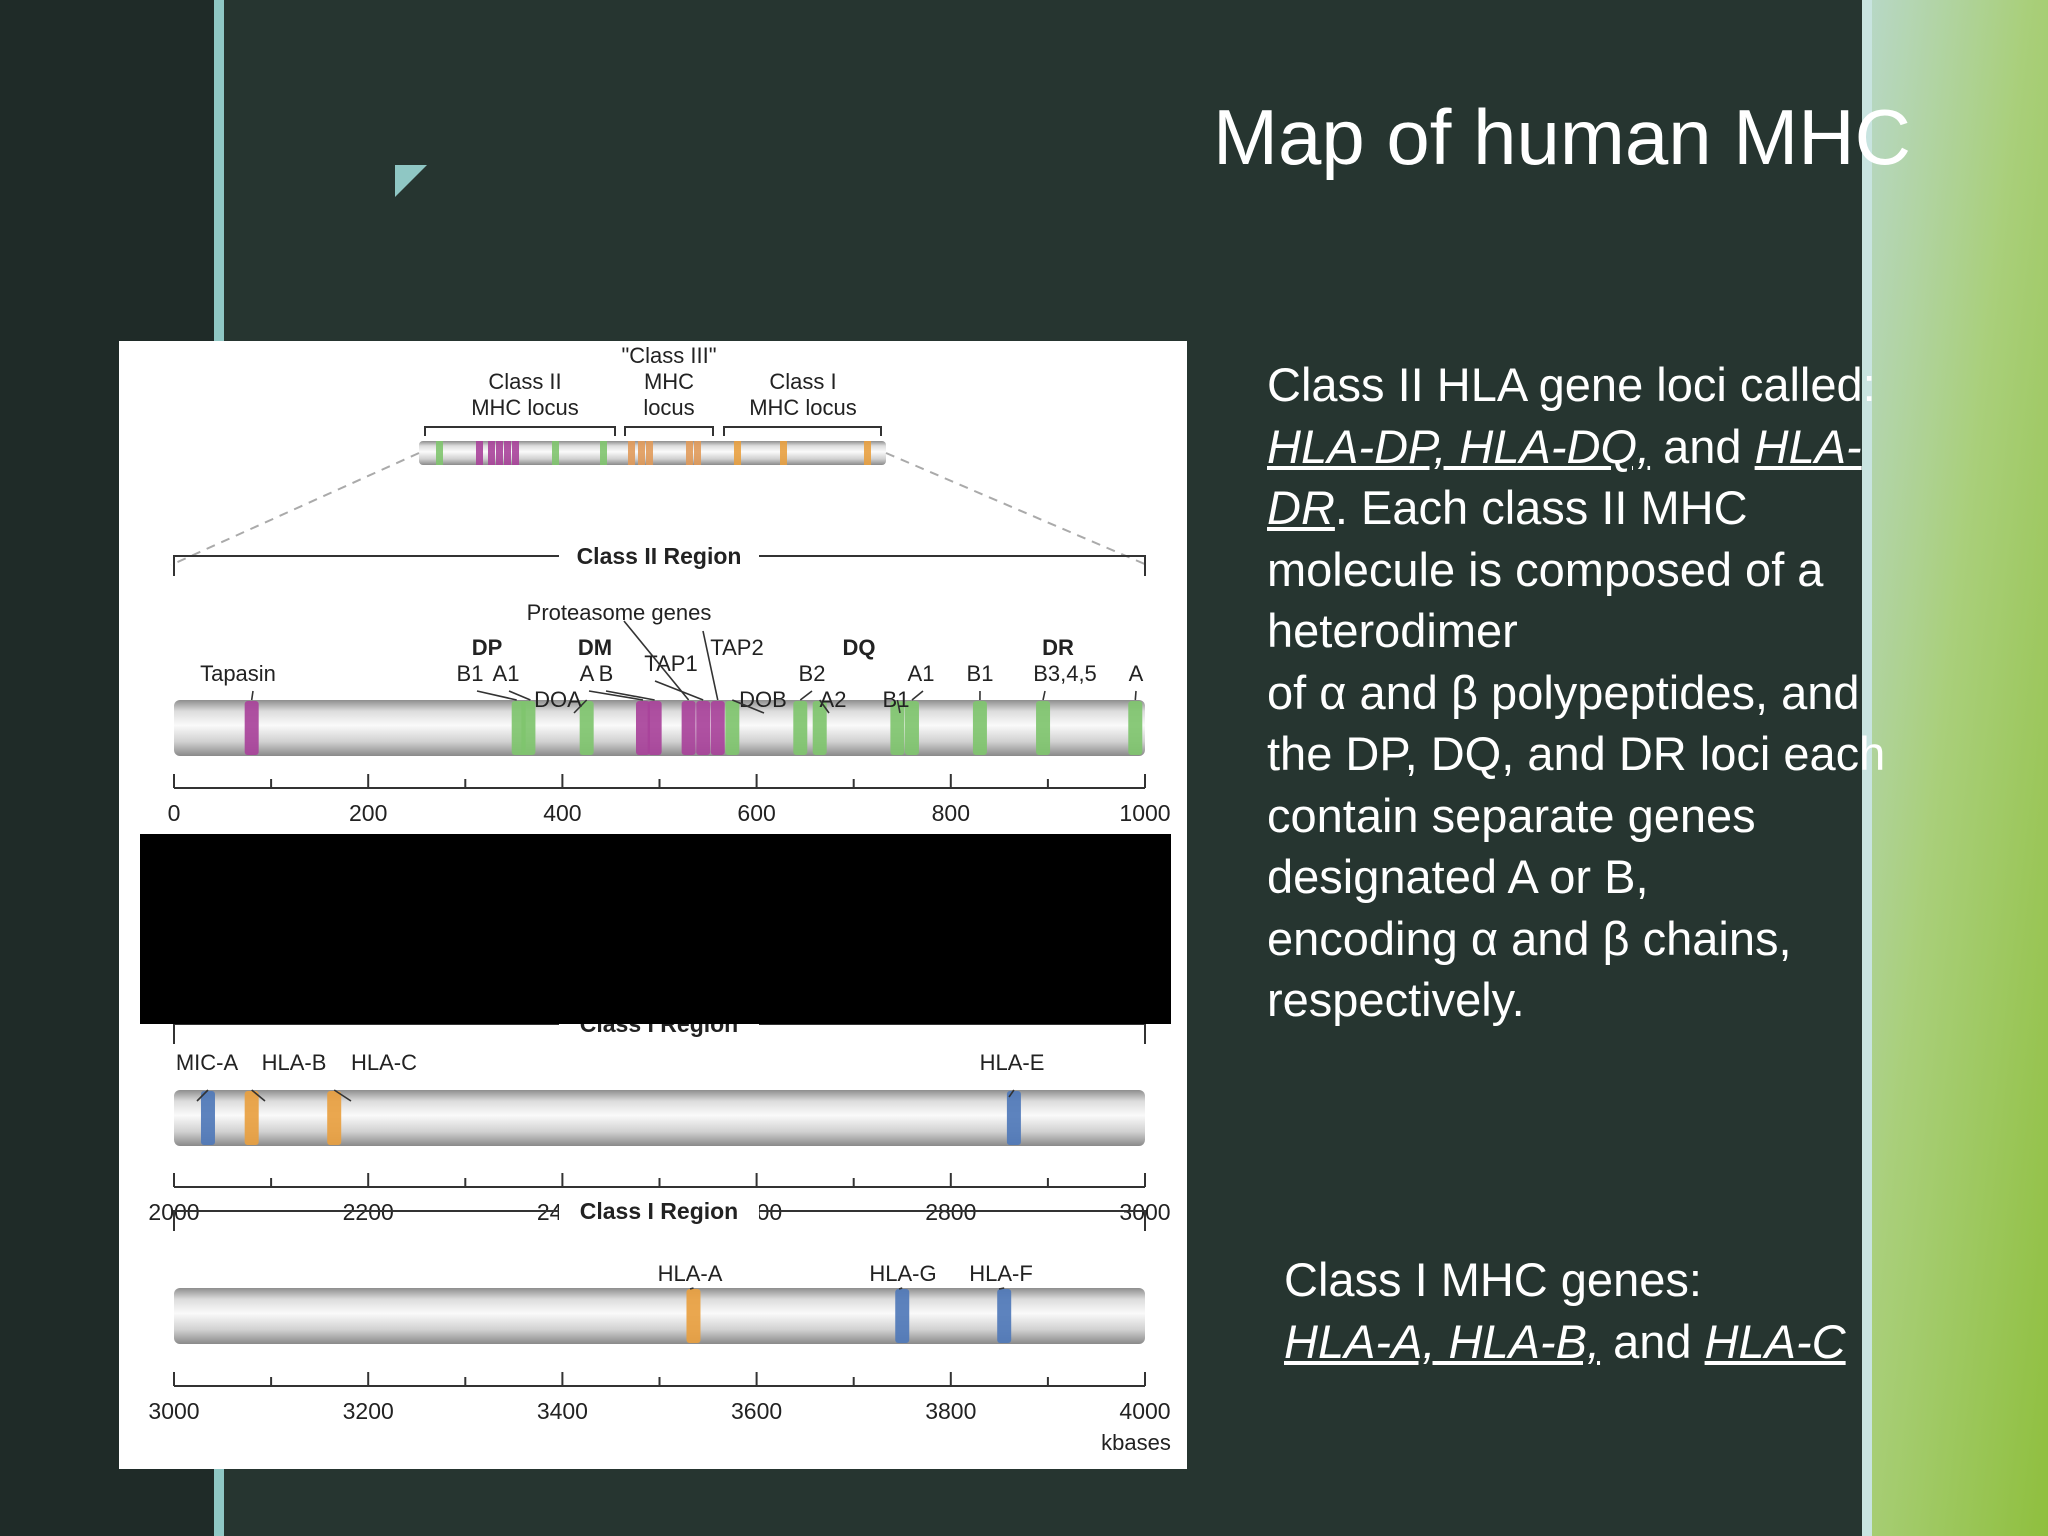  What do you see at coordinates (1576, 753) in the screenshot?
I see `desc-line-7: the DP, DQ, and DR loci each` at bounding box center [1576, 753].